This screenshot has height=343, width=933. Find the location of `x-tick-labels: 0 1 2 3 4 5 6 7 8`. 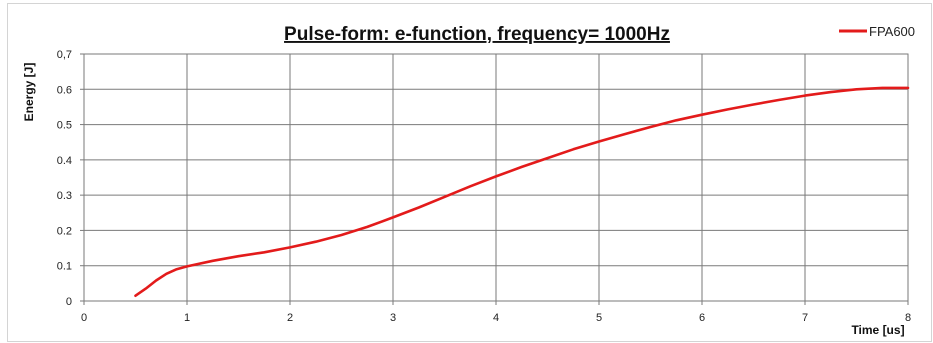

x-tick-labels: 0 1 2 3 4 5 6 7 8 is located at coordinates (496, 318).